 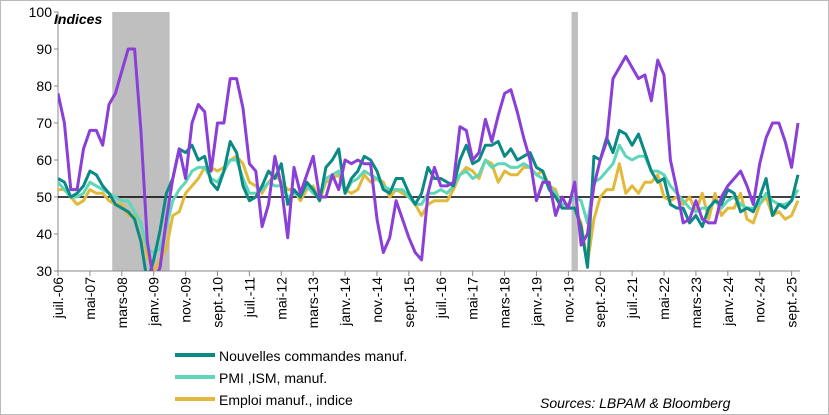 What do you see at coordinates (632, 298) in the screenshot?
I see `x-tick-label: juil.-21` at bounding box center [632, 298].